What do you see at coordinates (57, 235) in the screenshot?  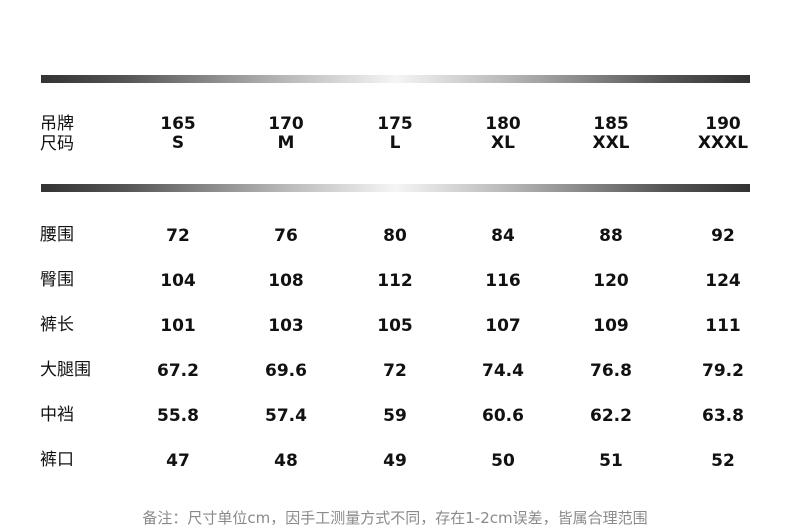 I see `row-label: 腰围` at bounding box center [57, 235].